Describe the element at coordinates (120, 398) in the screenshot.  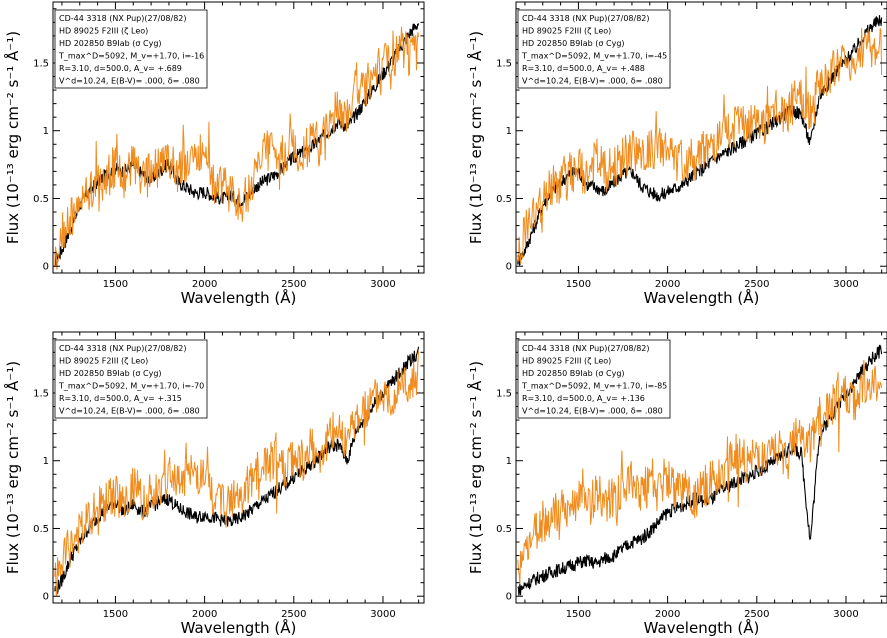
I see `legend-line: R=3.10, d=500.0, A_v= +.315` at that location.